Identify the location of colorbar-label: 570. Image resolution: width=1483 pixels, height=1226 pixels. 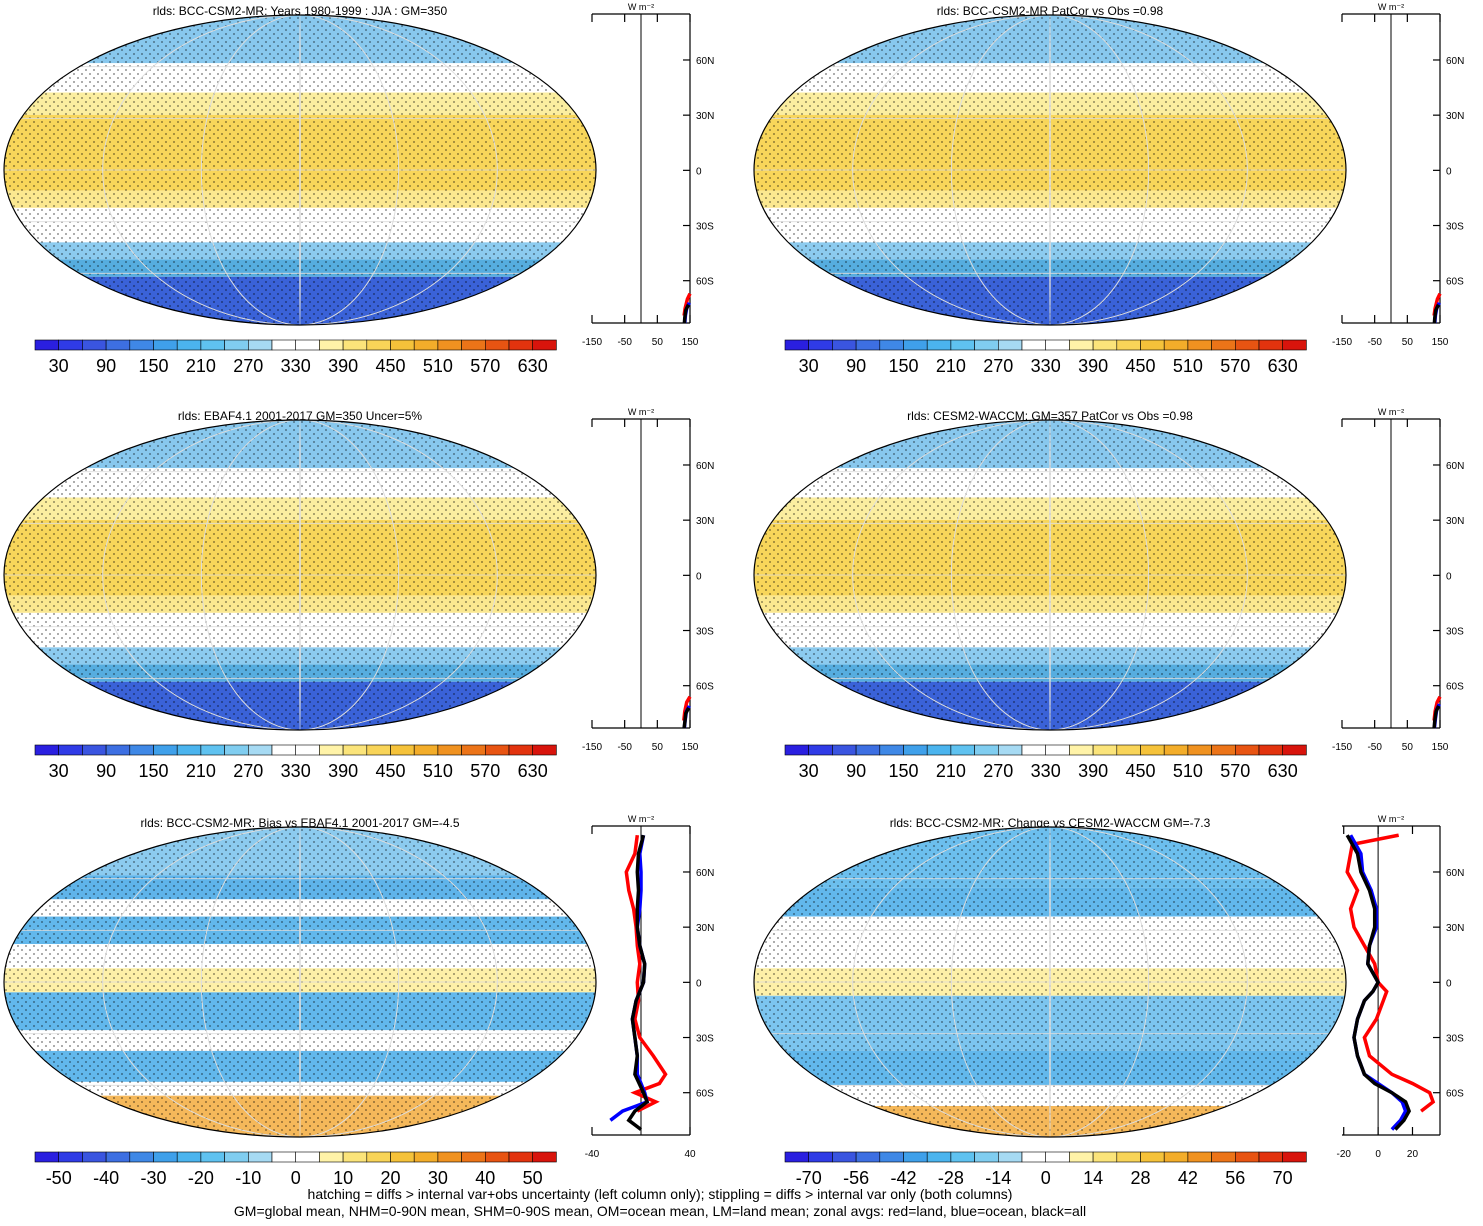
(485, 366).